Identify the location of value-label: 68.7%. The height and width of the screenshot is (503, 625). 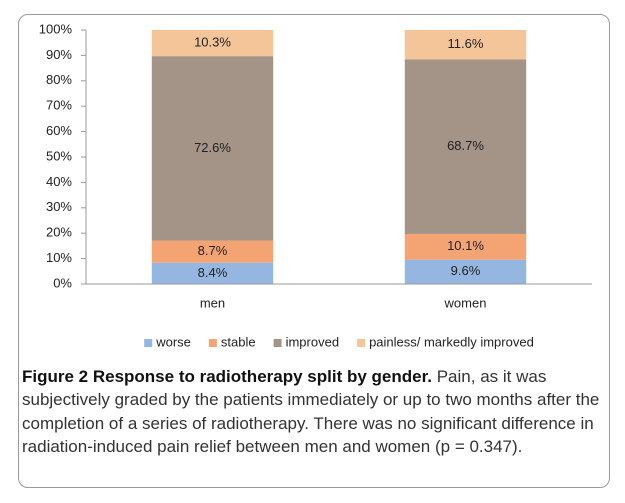
(465, 145).